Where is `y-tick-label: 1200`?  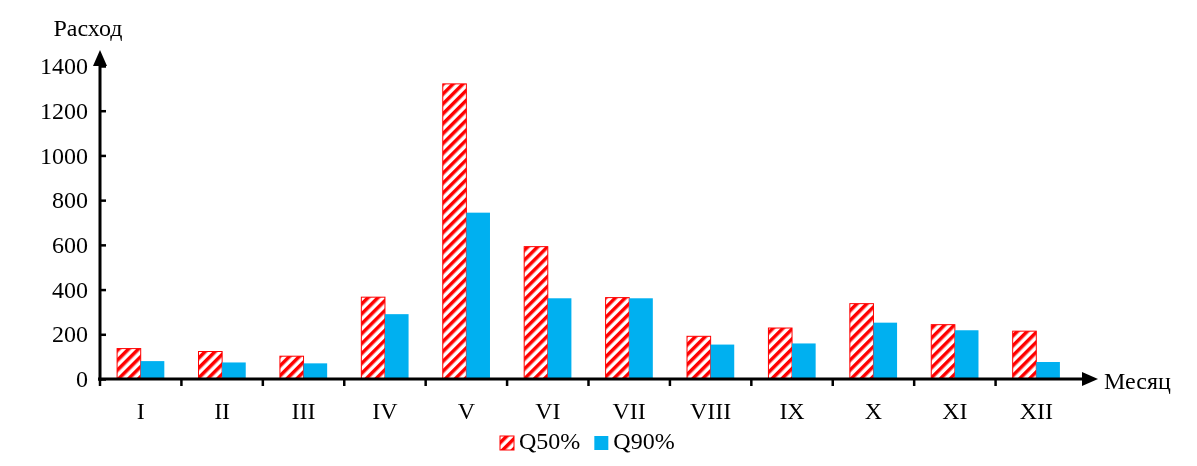
y-tick-label: 1200 is located at coordinates (64, 110).